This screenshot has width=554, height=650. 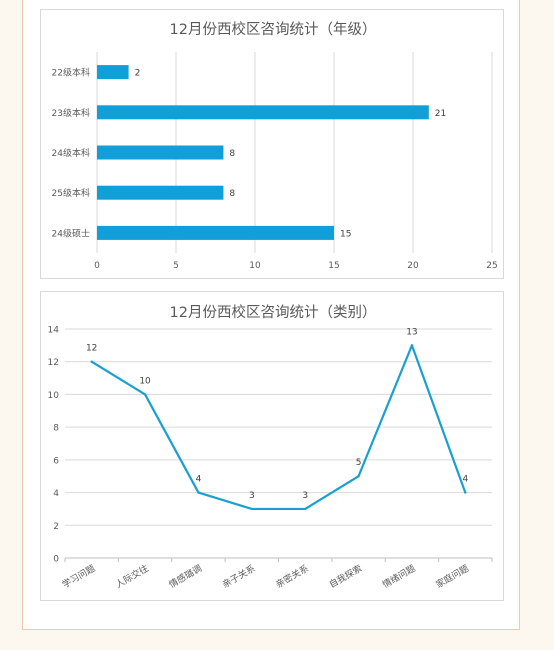 What do you see at coordinates (71, 153) in the screenshot?
I see `y-category-label: 24级本科` at bounding box center [71, 153].